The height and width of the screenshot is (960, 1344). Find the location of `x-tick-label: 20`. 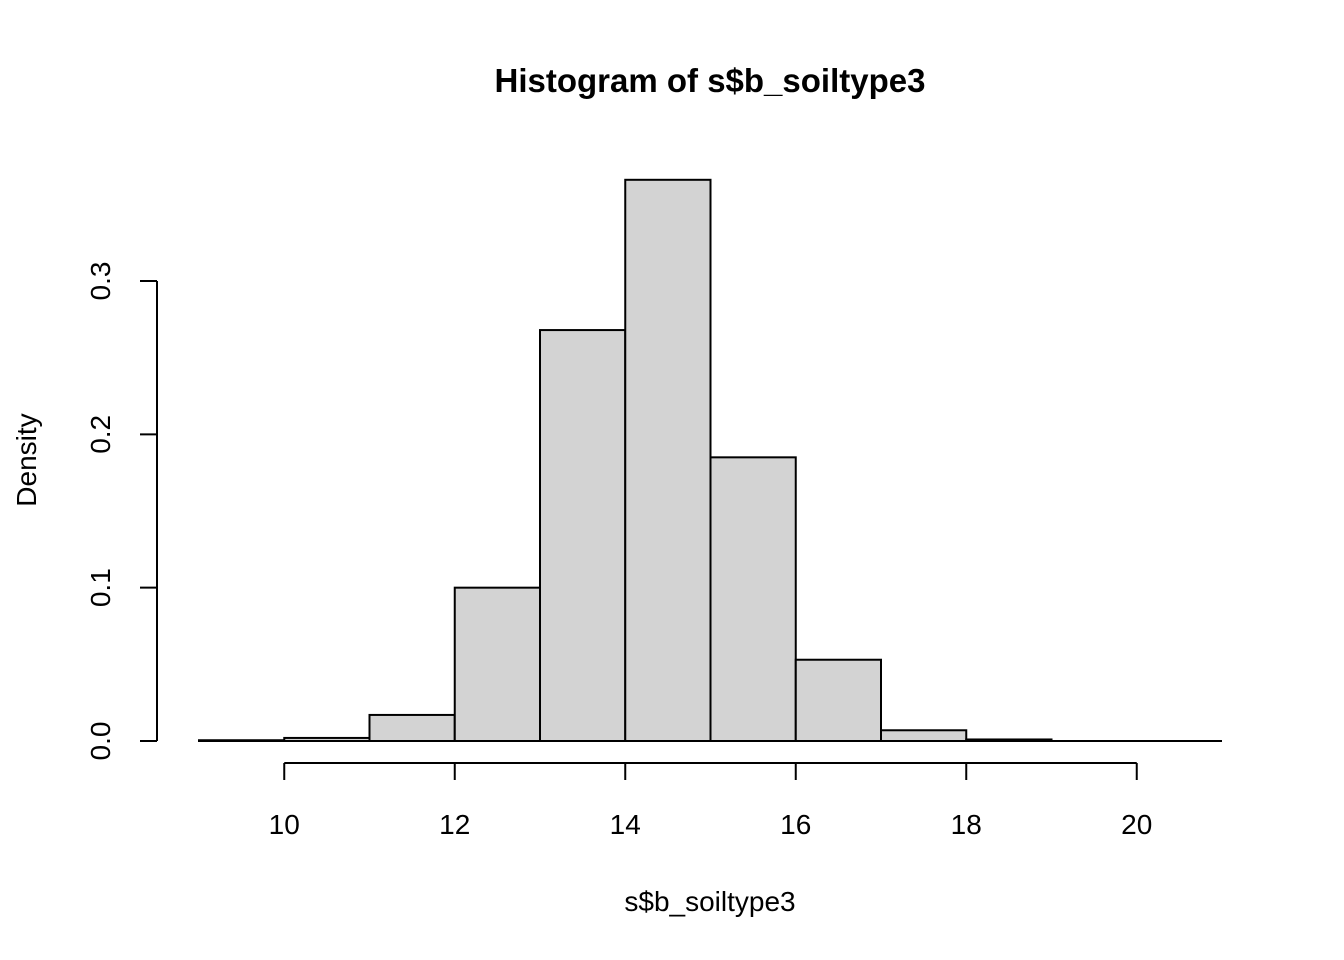

x-tick-label: 20 is located at coordinates (1136, 824).